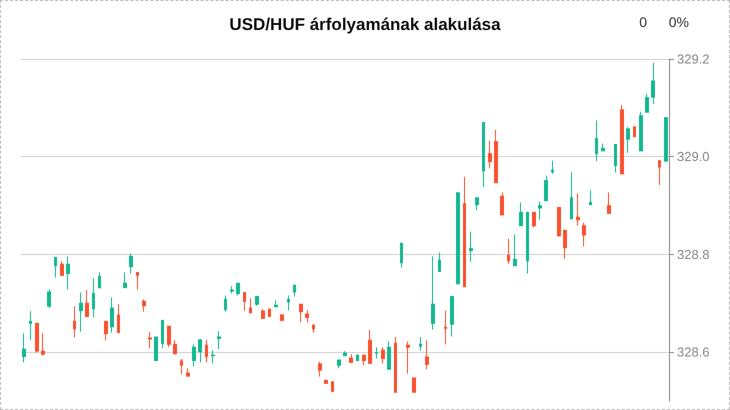  What do you see at coordinates (678, 22) in the screenshot?
I see `text: 0%` at bounding box center [678, 22].